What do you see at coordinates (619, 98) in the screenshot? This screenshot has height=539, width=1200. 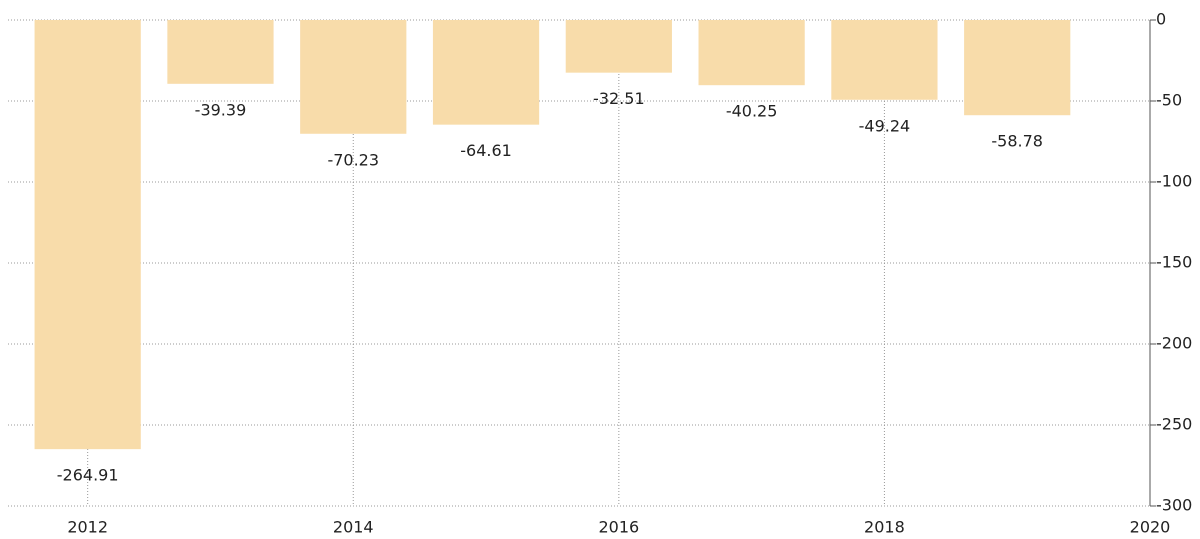 I see `value-label: -32.51` at bounding box center [619, 98].